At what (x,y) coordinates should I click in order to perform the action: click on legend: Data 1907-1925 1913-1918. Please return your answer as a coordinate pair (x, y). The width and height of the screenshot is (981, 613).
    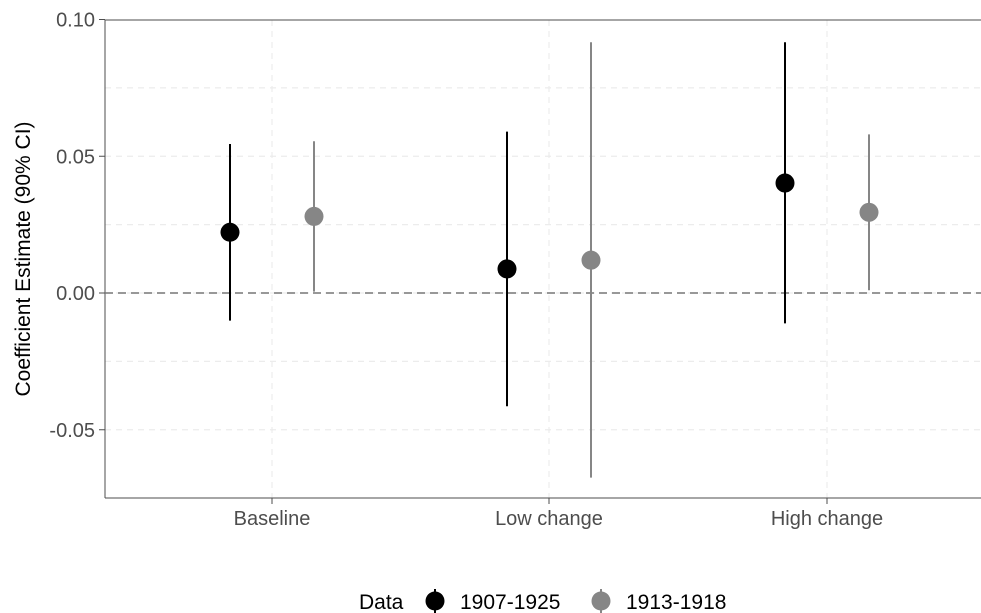
    Looking at the image, I should click on (542, 601).